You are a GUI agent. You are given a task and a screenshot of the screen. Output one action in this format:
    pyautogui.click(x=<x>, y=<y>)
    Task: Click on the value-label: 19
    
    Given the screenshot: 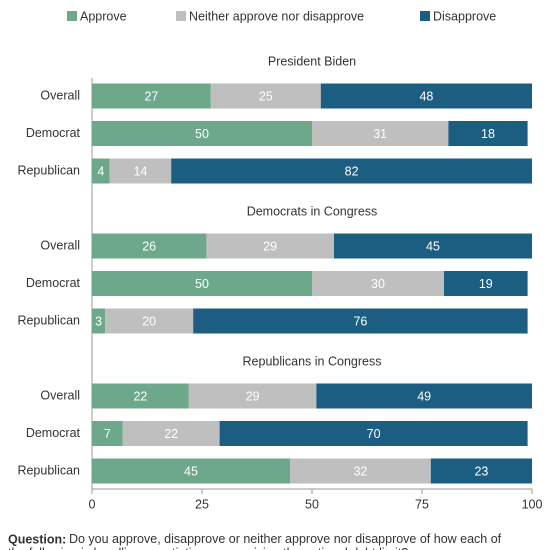 What is the action you would take?
    pyautogui.click(x=486, y=284)
    